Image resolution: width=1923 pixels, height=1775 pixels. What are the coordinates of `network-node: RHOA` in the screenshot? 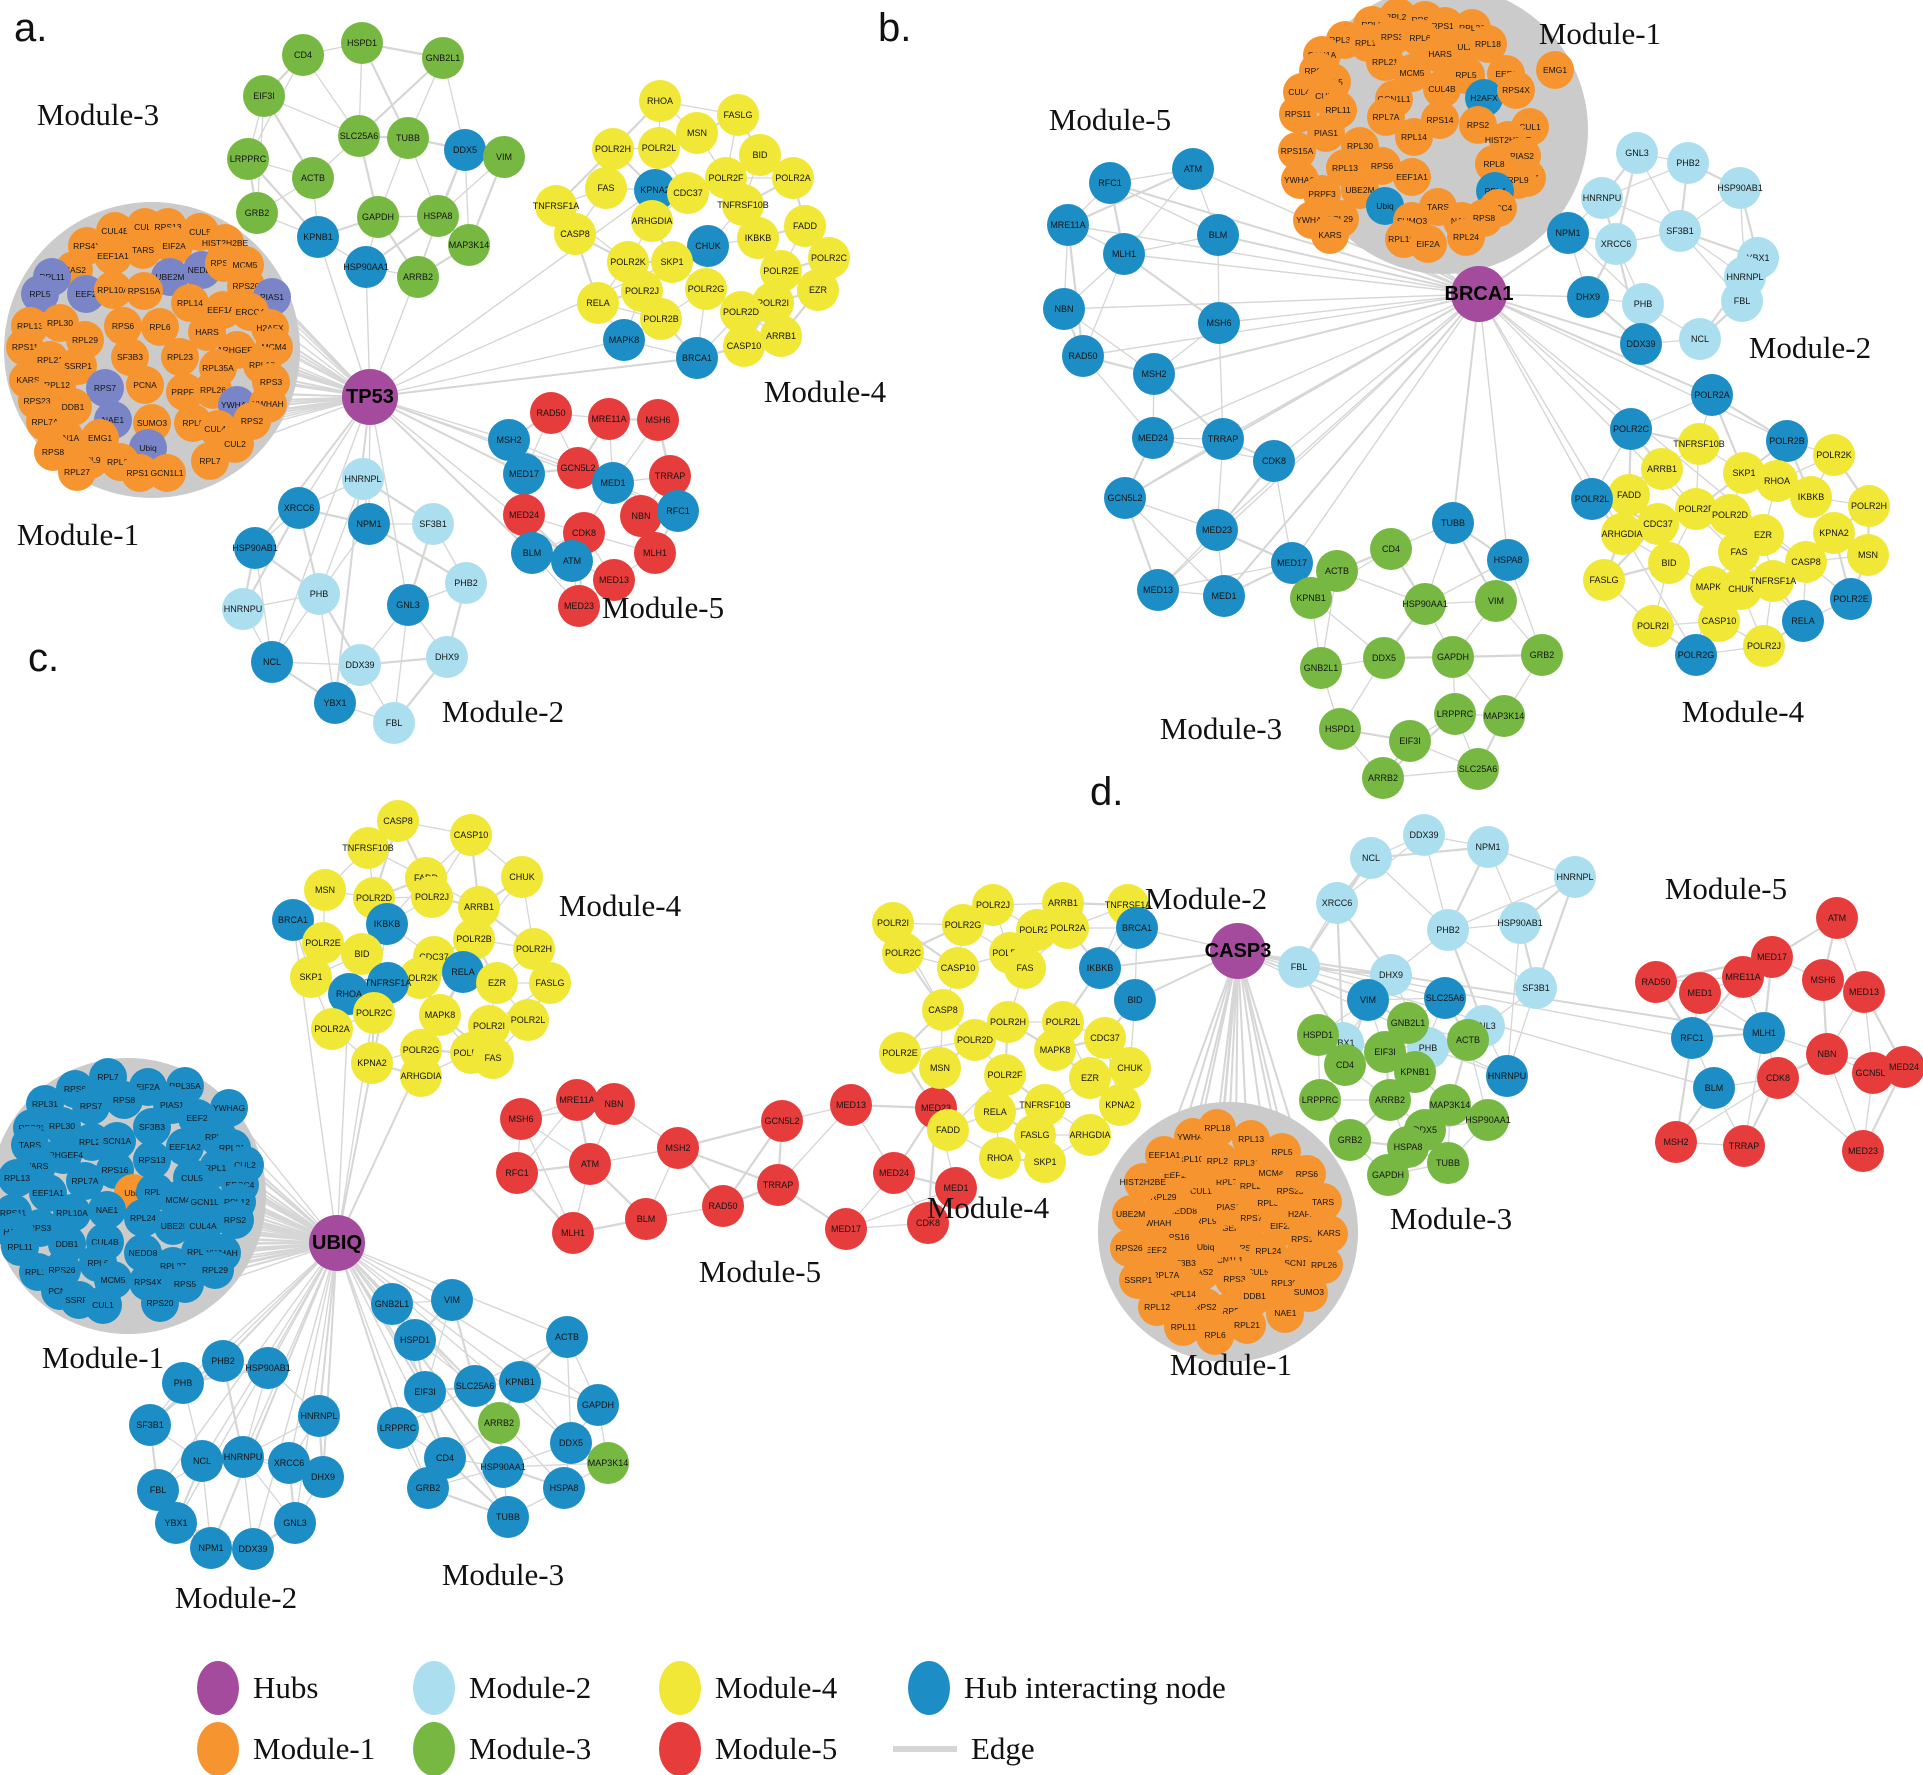 It's located at (1000, 1158).